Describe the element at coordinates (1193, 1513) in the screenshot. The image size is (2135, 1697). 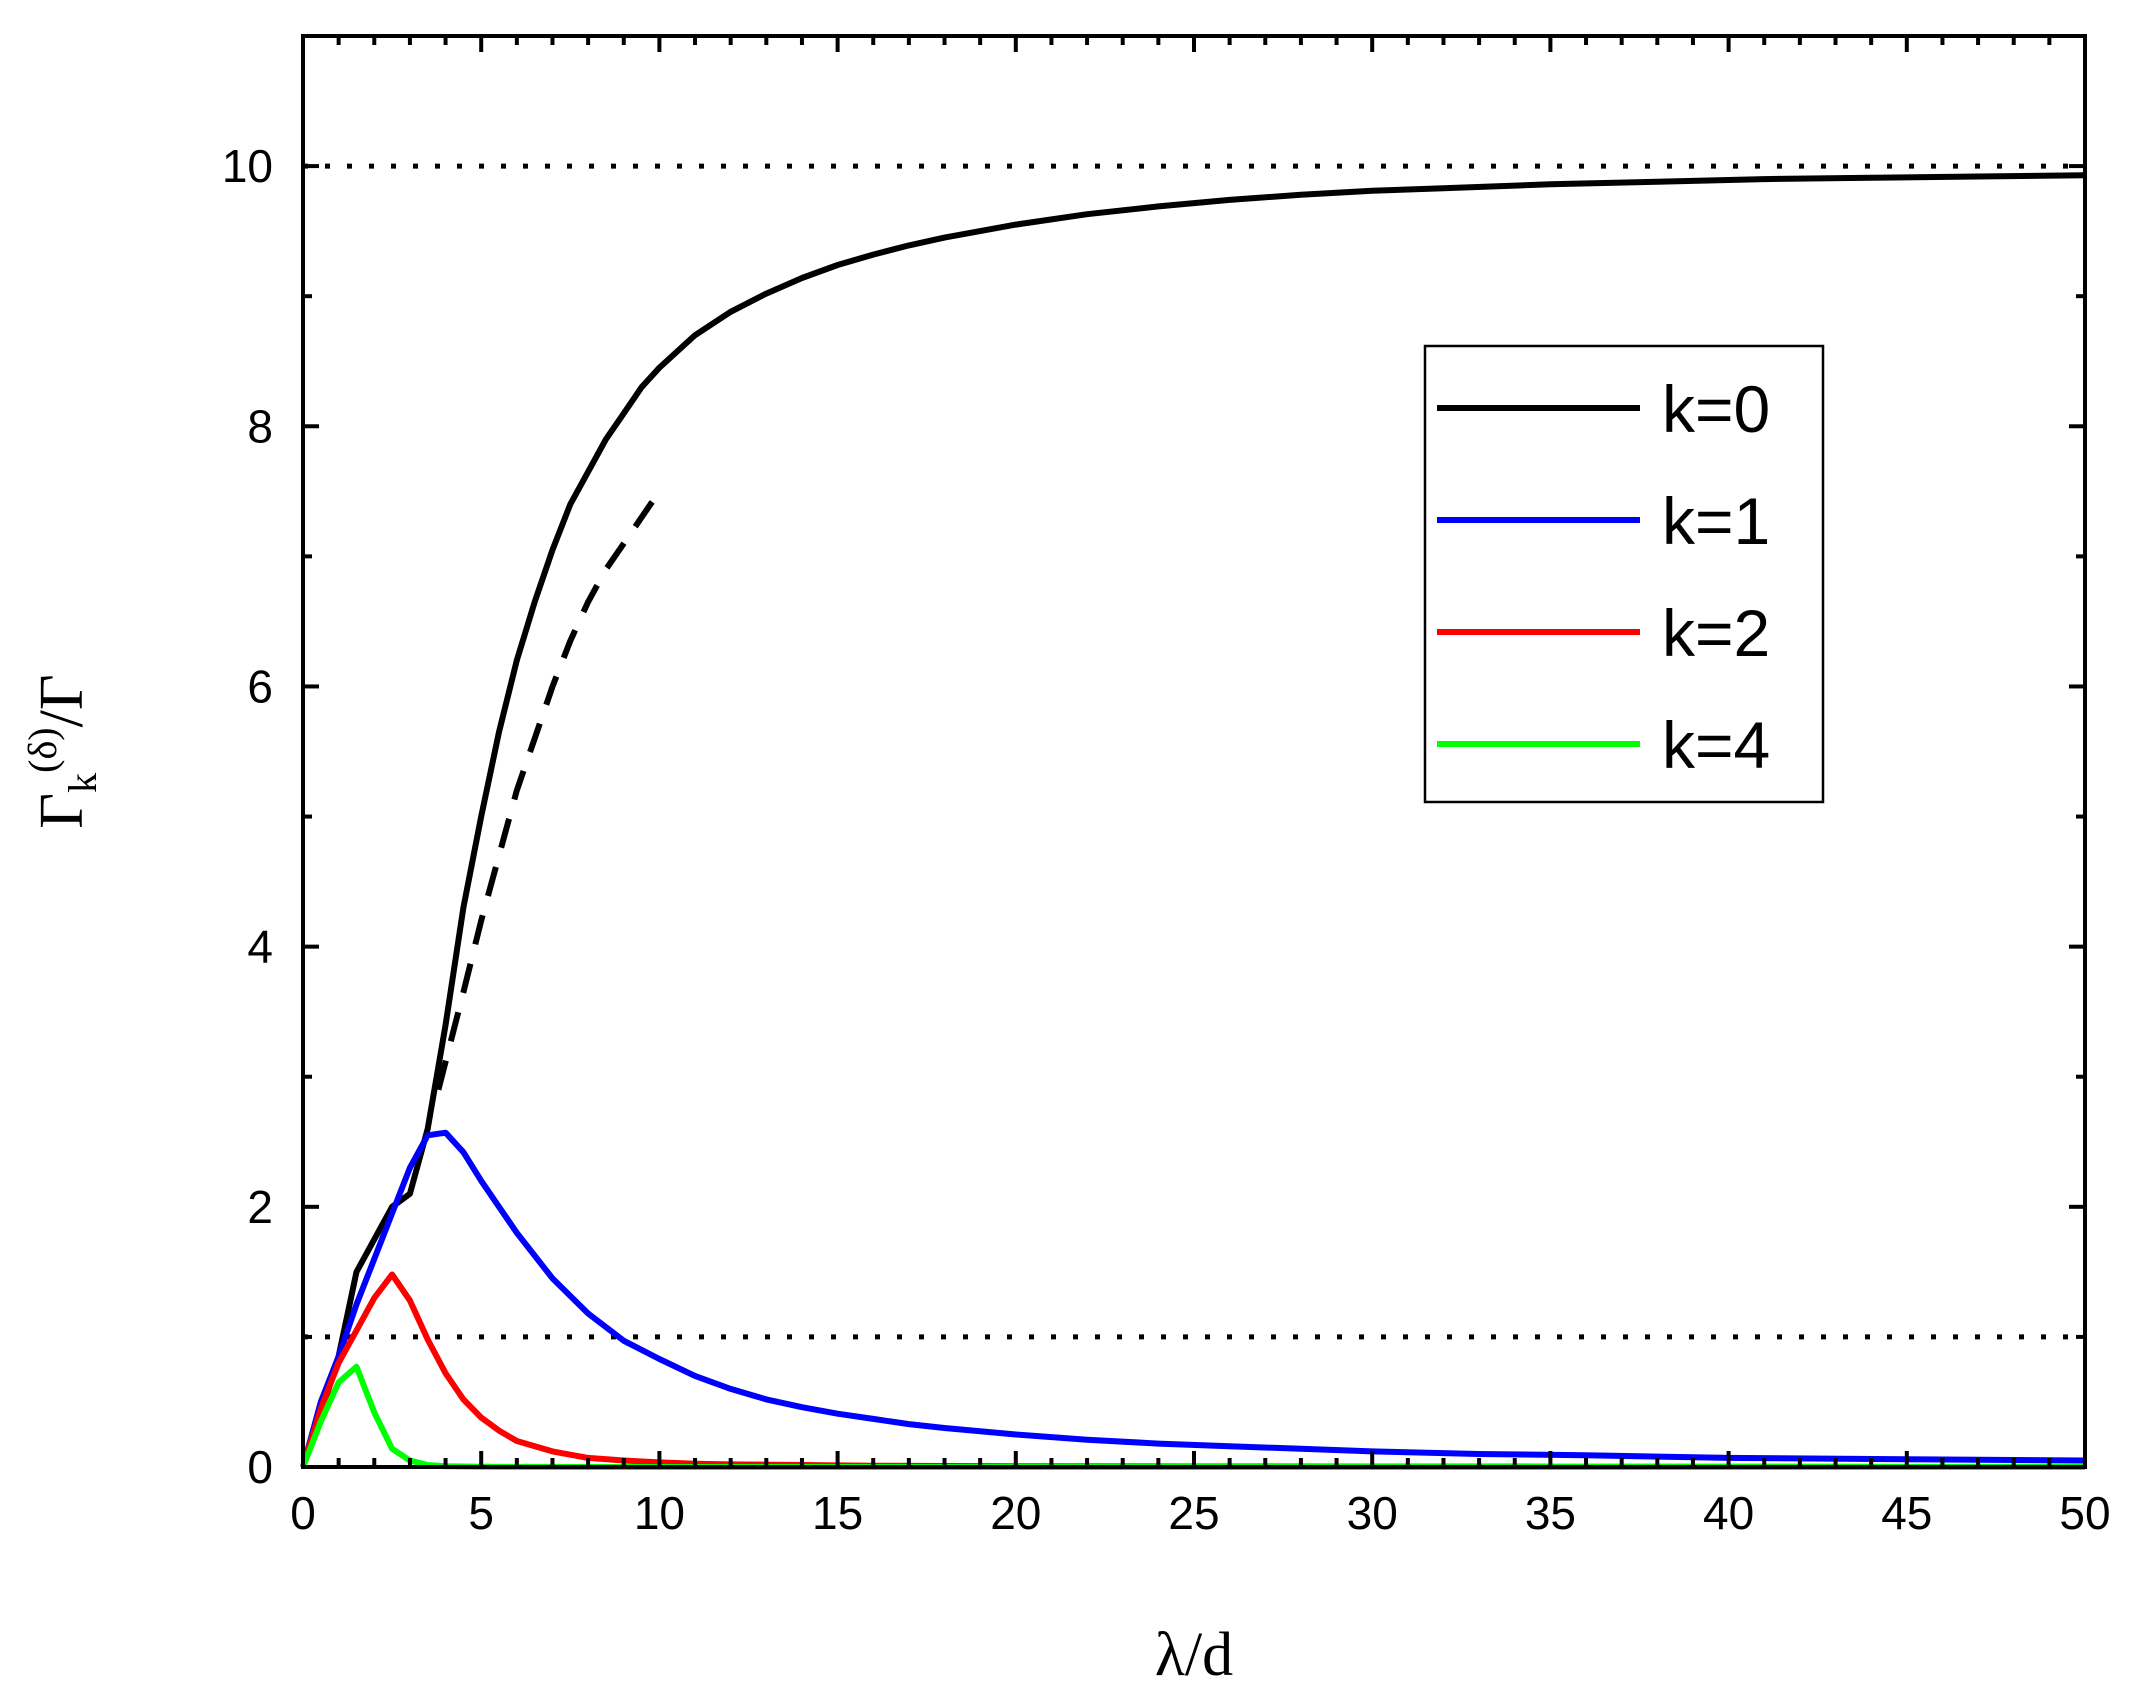
I see `x-tick-label: 25` at that location.